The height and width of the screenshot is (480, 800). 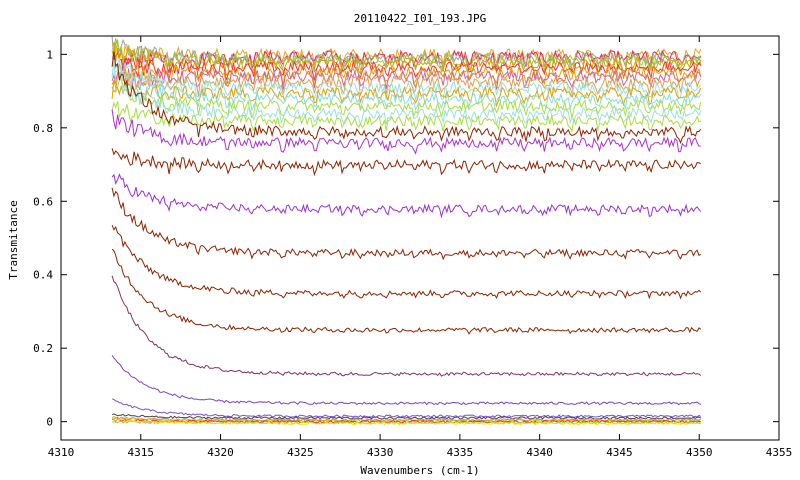 I want to click on chart-title: 20110422_I01_193.JPG, so click(x=420, y=18).